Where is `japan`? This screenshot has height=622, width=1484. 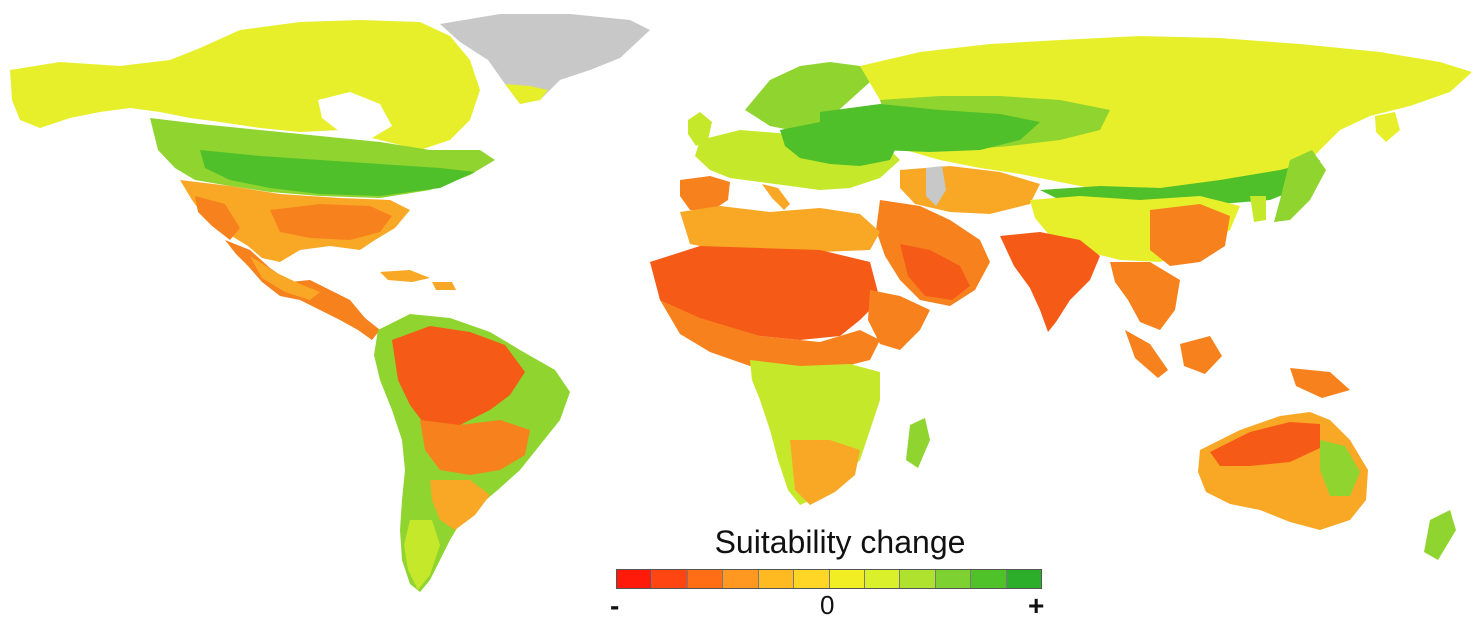 japan is located at coordinates (1300, 186).